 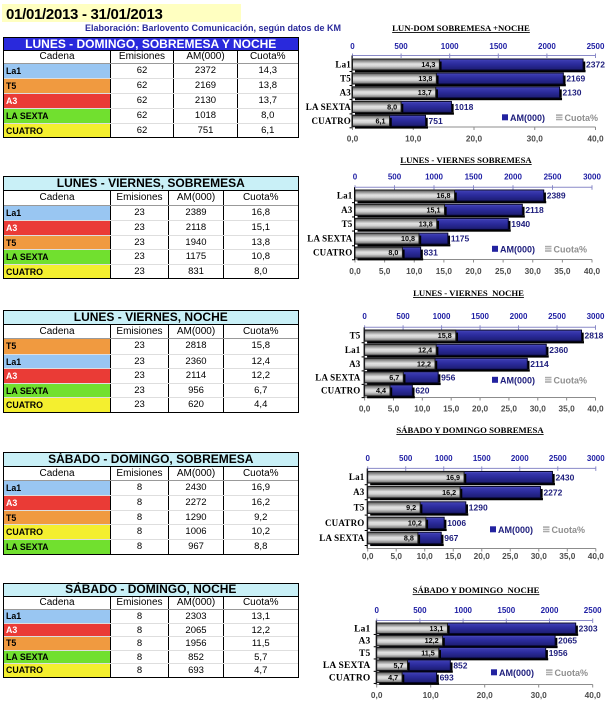 I want to click on svg-text: 693, so click(x=447, y=677).